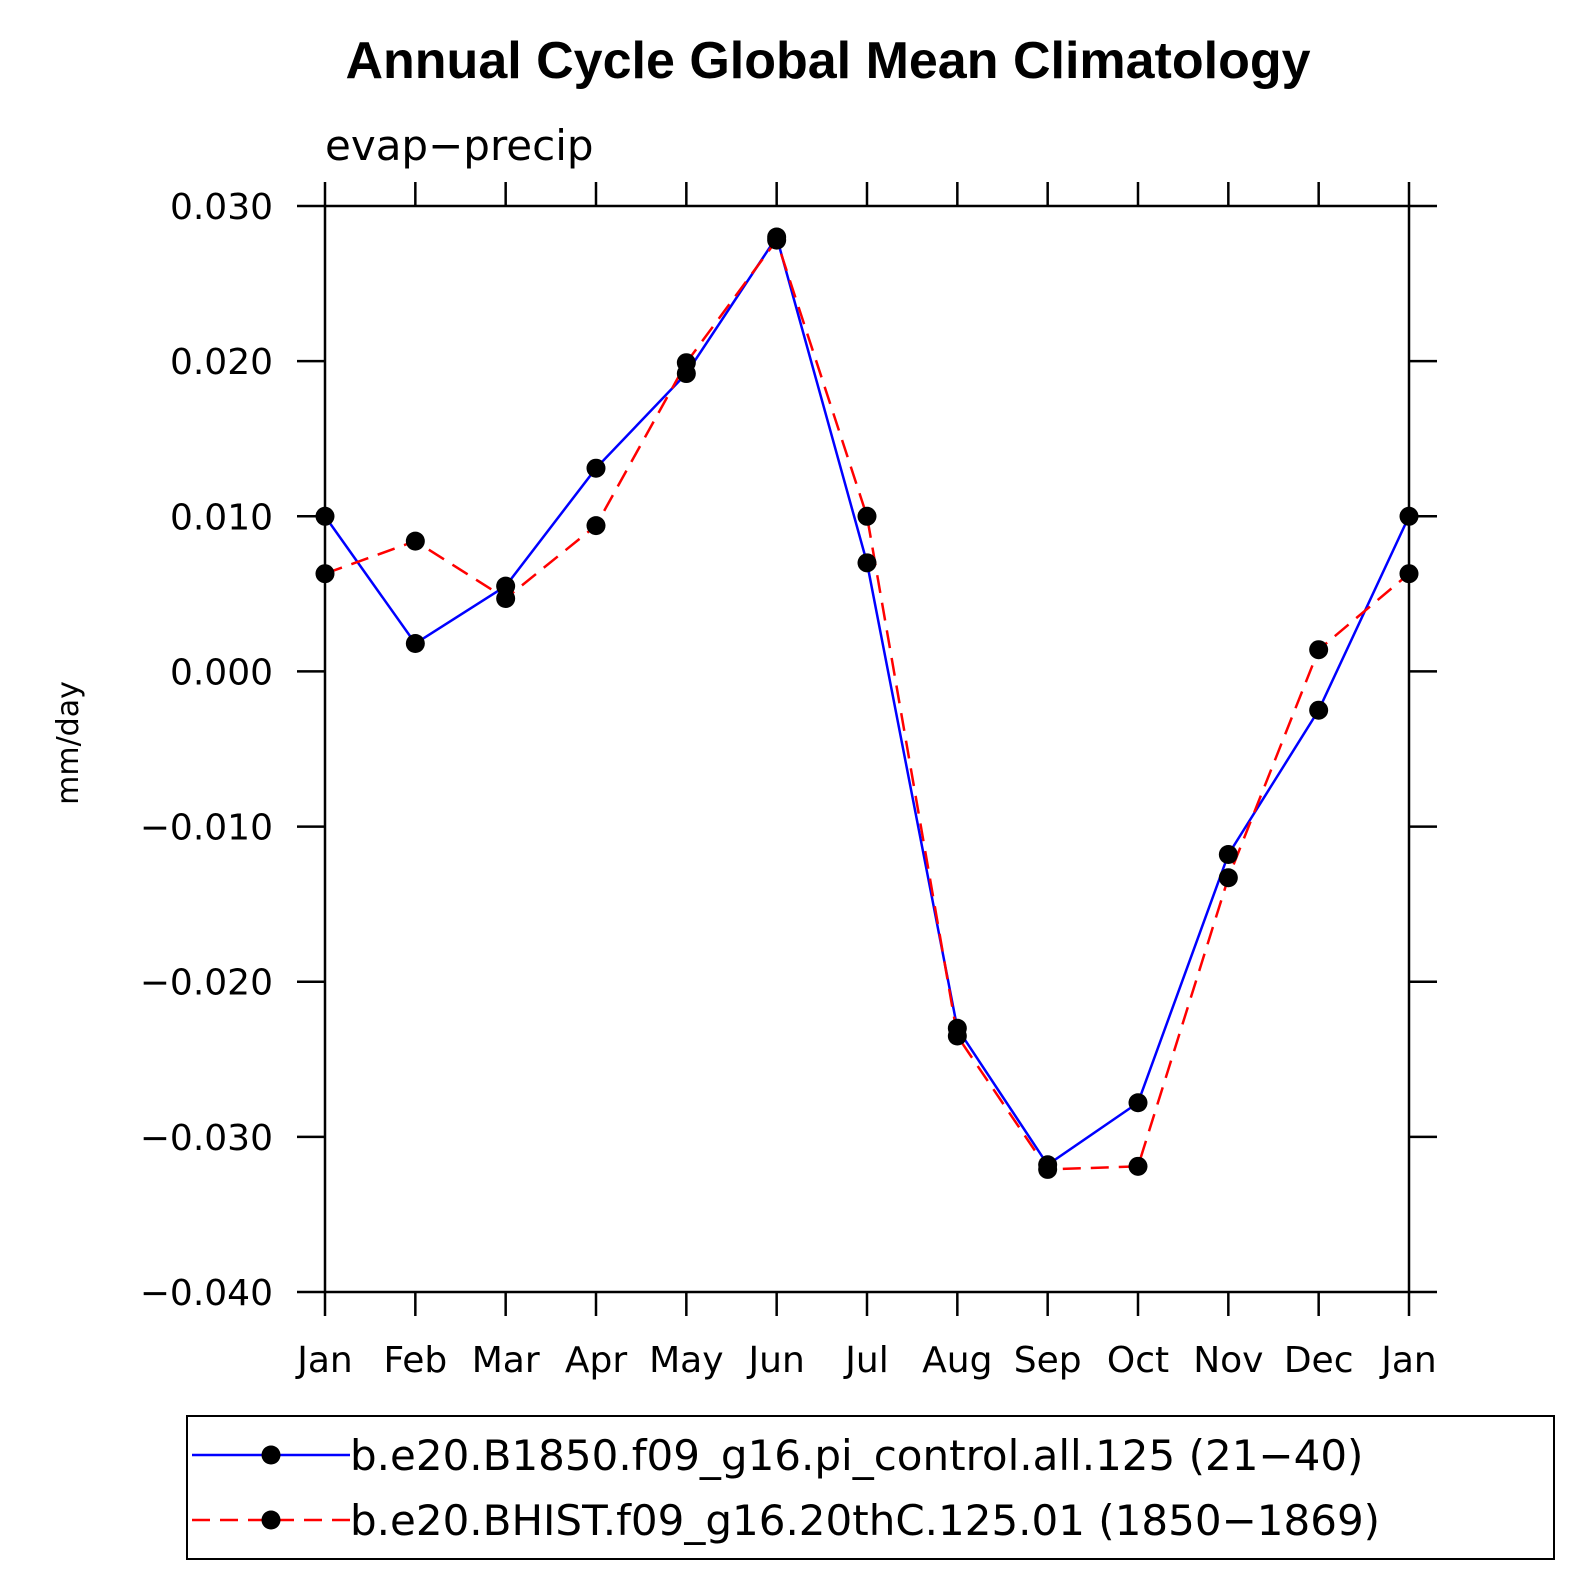  What do you see at coordinates (1138, 1360) in the screenshot?
I see `x-tick-label: Oct` at bounding box center [1138, 1360].